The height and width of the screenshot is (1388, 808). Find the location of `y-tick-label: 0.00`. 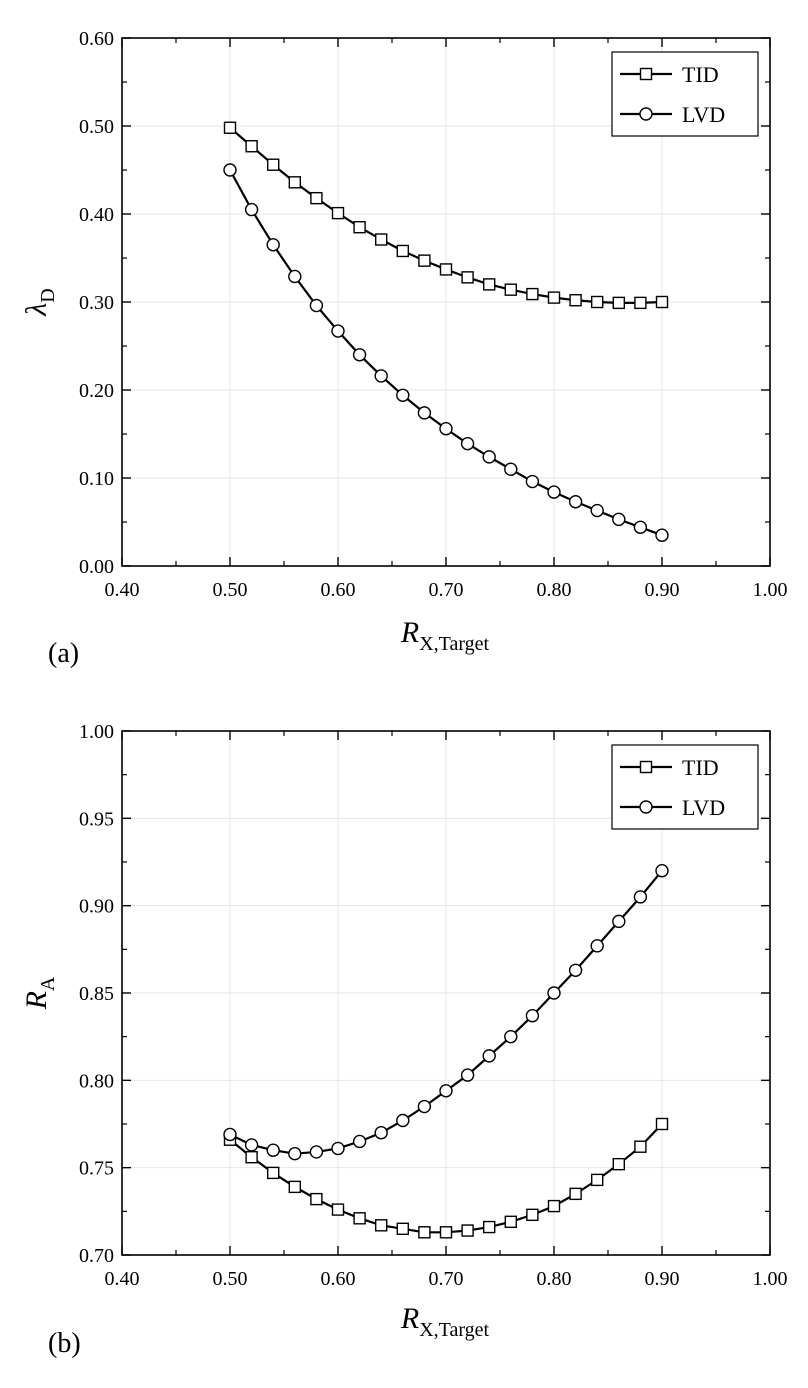

y-tick-label: 0.00 is located at coordinates (96, 567).